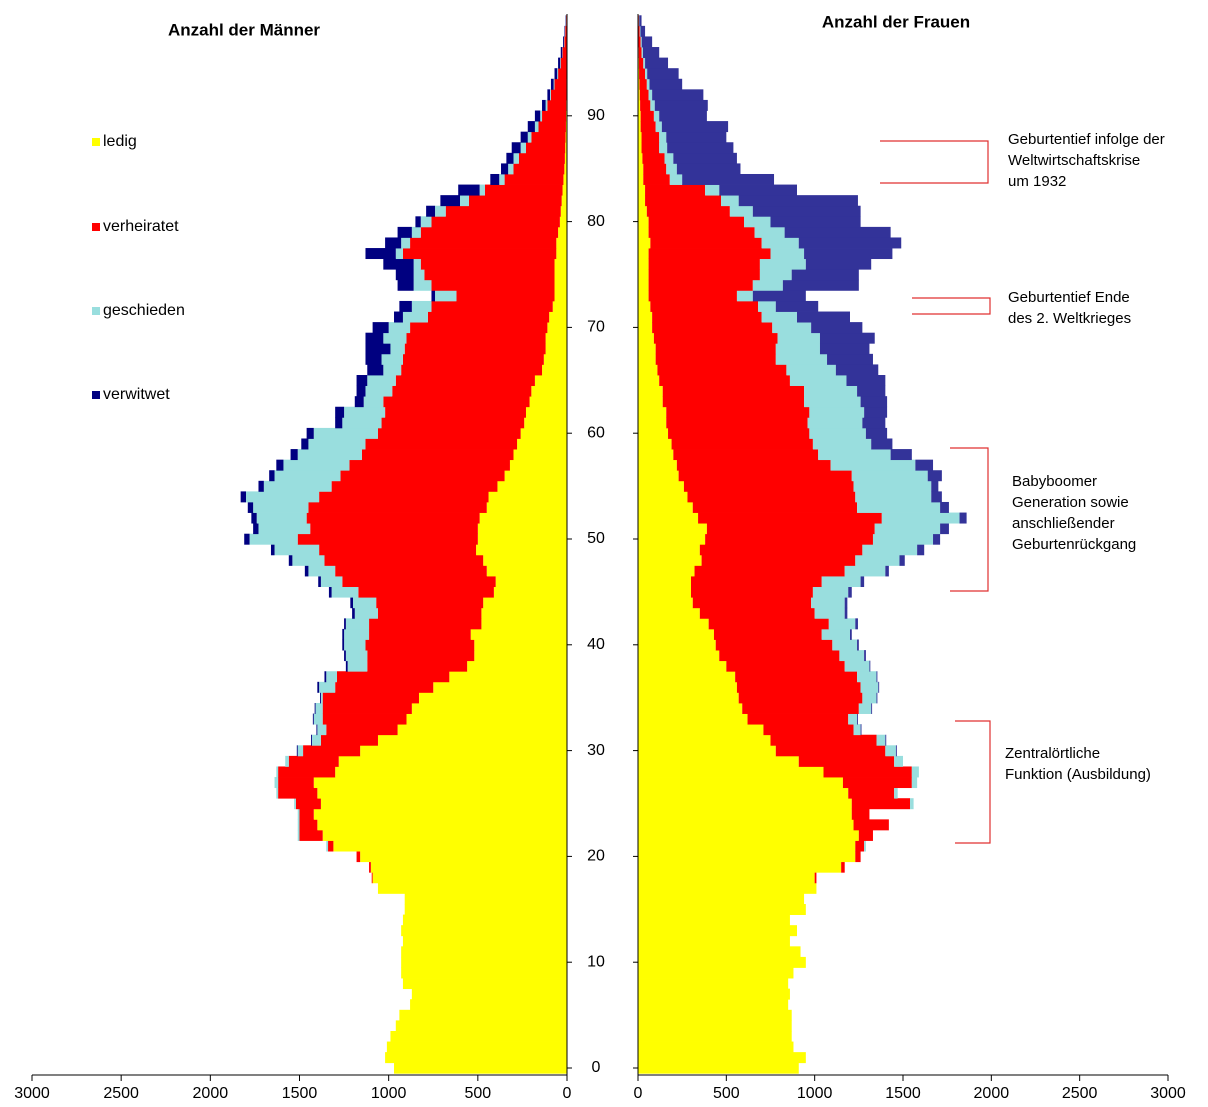 This screenshot has width=1208, height=1107. What do you see at coordinates (596, 327) in the screenshot?
I see `y-tick-label: 70` at bounding box center [596, 327].